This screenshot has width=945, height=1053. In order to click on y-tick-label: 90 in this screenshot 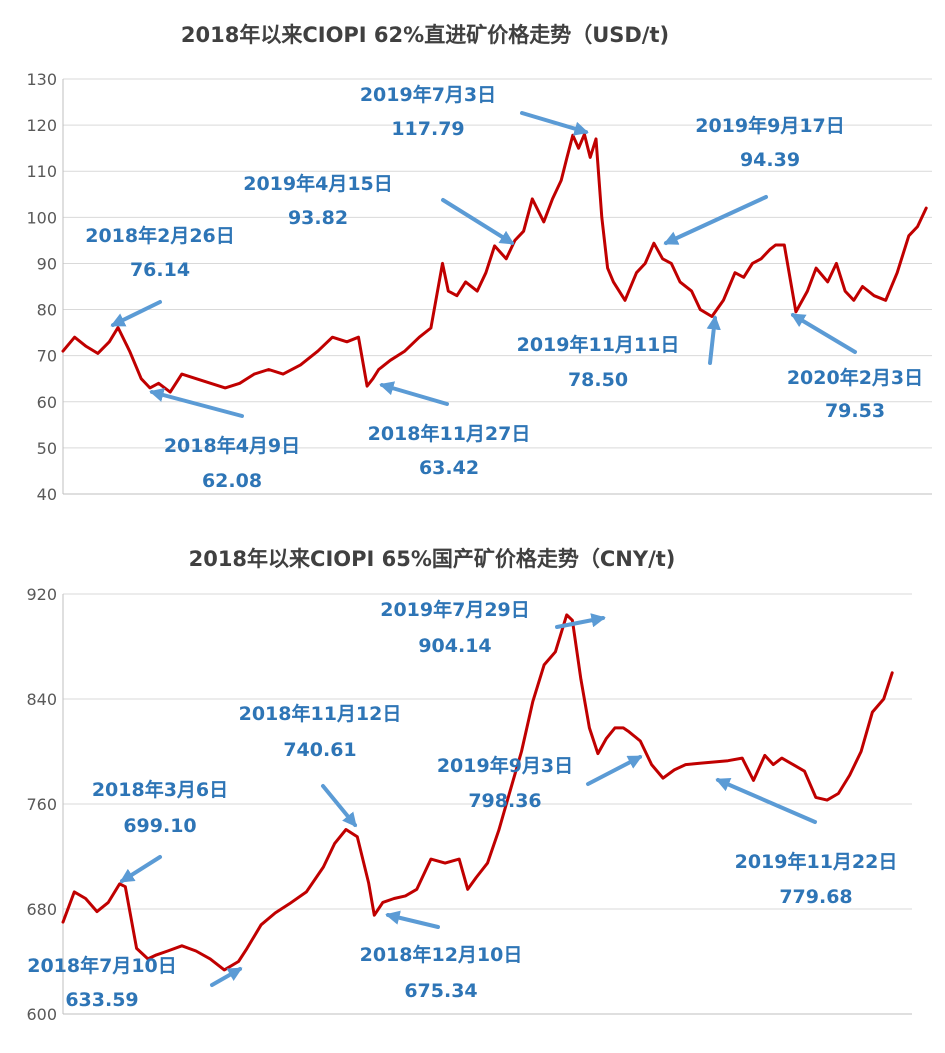, I will do `click(47, 263)`.